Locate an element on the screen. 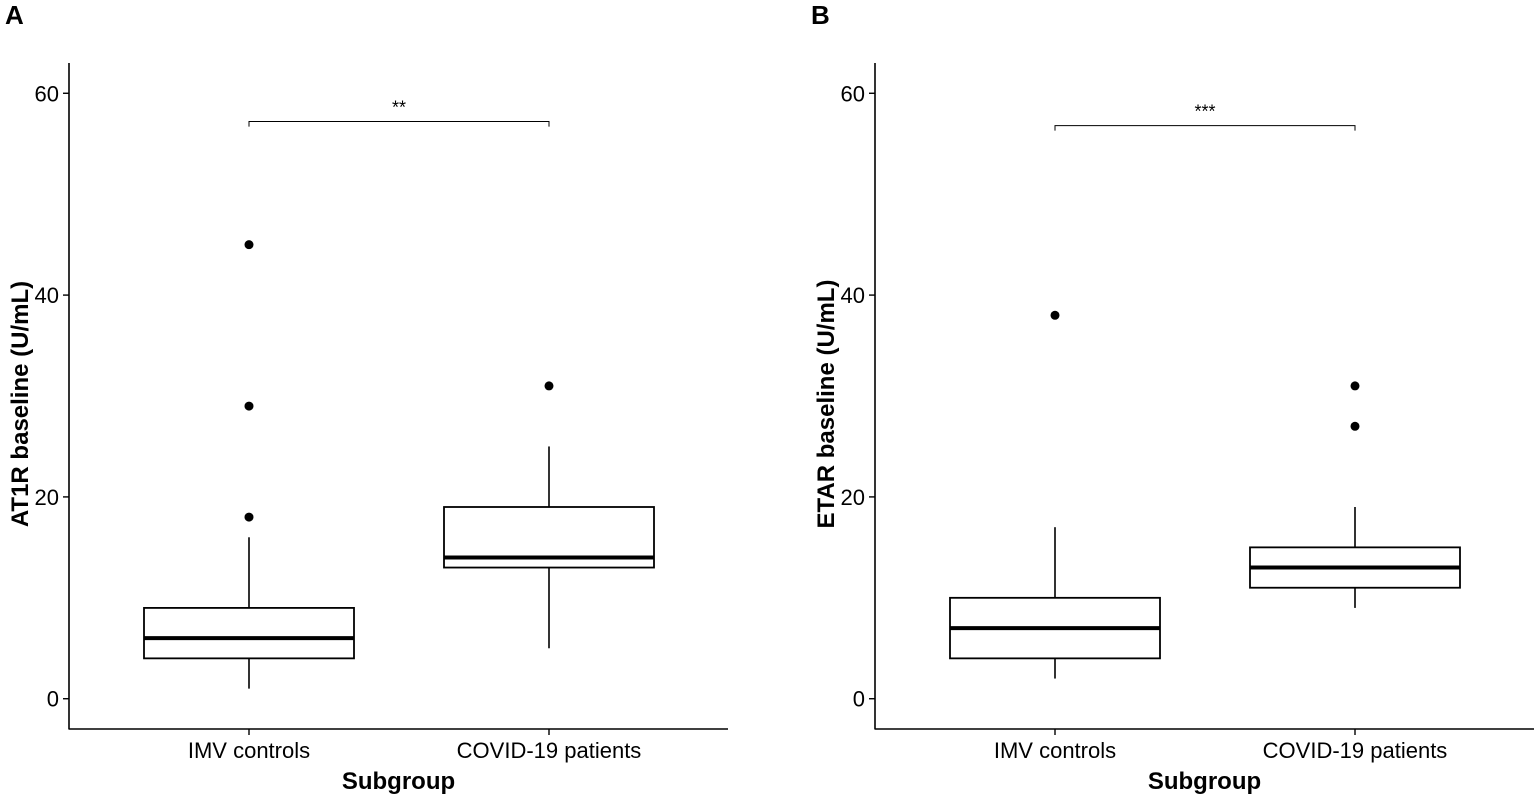 This screenshot has height=794, width=1535. y-axis-title: AT1R baseline (U/mL) is located at coordinates (20, 404).